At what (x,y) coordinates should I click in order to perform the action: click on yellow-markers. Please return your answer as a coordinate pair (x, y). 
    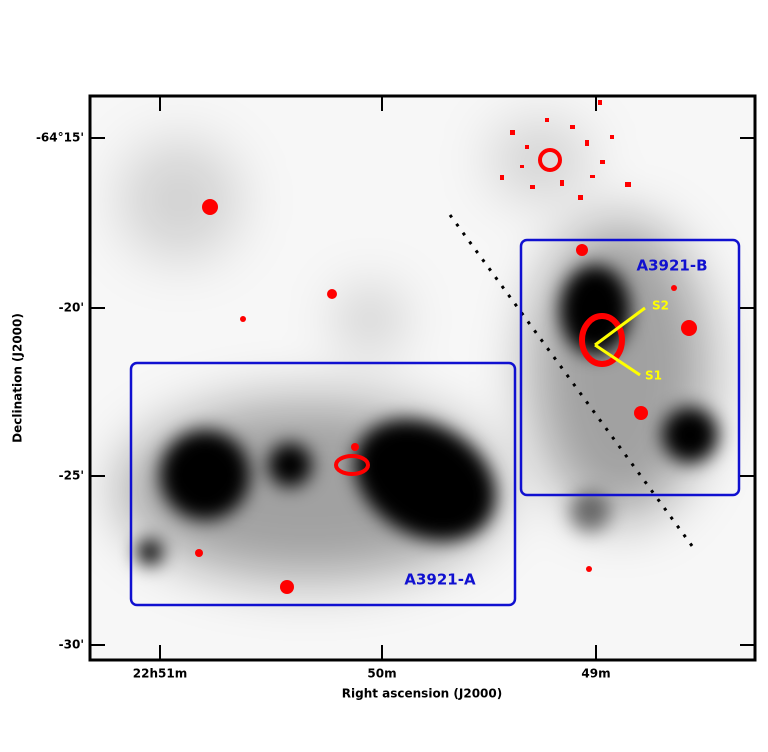
    Looking at the image, I should click on (620, 341).